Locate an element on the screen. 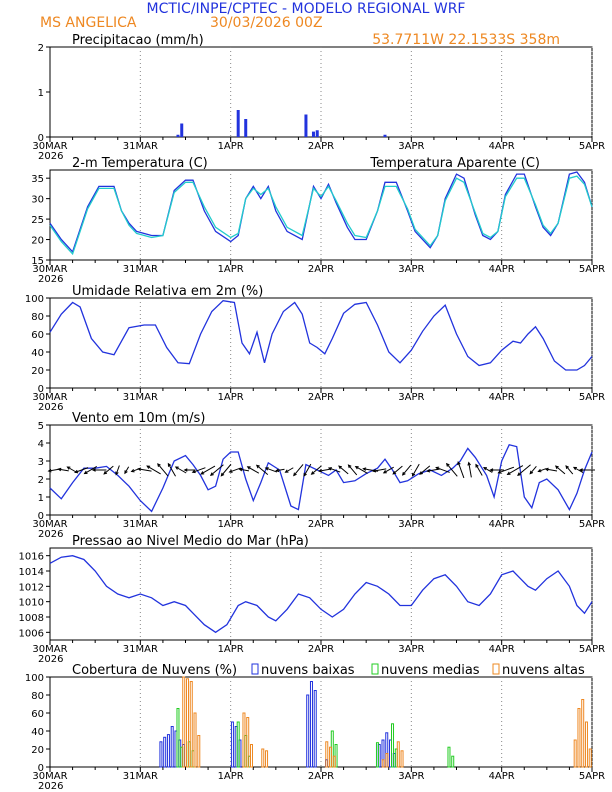 The width and height of the screenshot is (612, 792). precip-bar is located at coordinates (178, 135).